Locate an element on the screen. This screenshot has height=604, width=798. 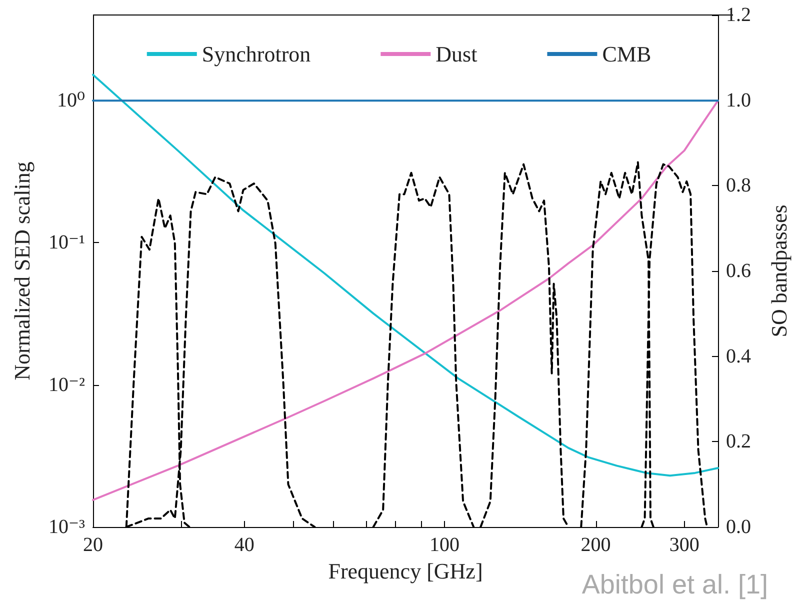
y-tick-label: 10⁻³ is located at coordinates (66, 527).